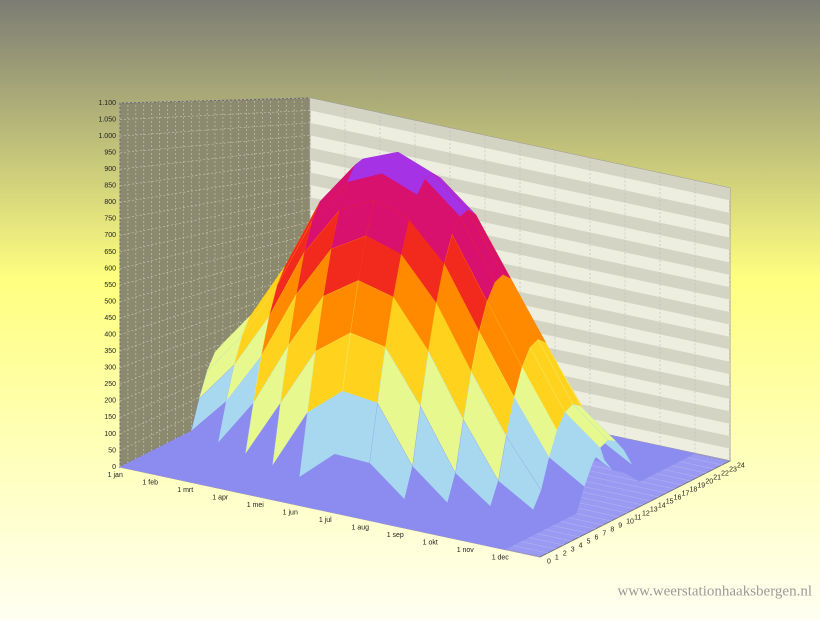 The width and height of the screenshot is (820, 620). I want to click on x-tick-label: 1 nov, so click(466, 550).